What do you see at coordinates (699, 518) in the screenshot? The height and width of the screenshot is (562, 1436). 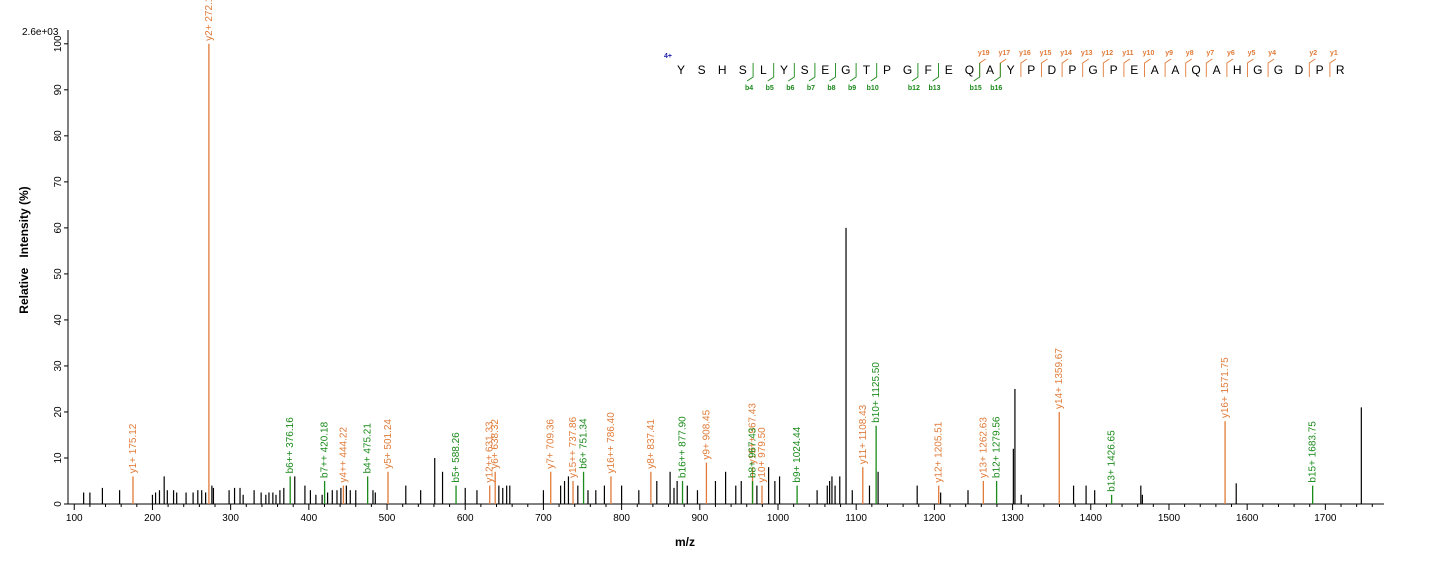 I see `x-tick-label: 900` at bounding box center [699, 518].